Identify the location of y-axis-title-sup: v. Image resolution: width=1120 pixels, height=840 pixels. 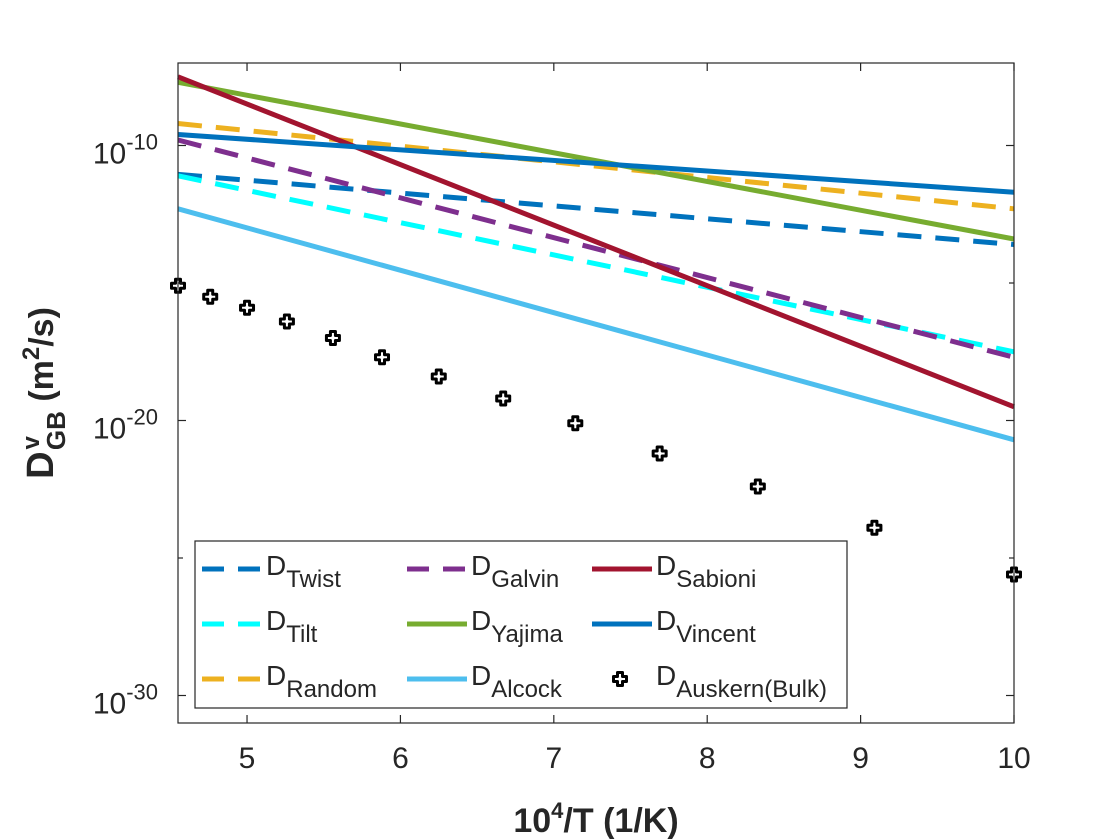
(31, 442).